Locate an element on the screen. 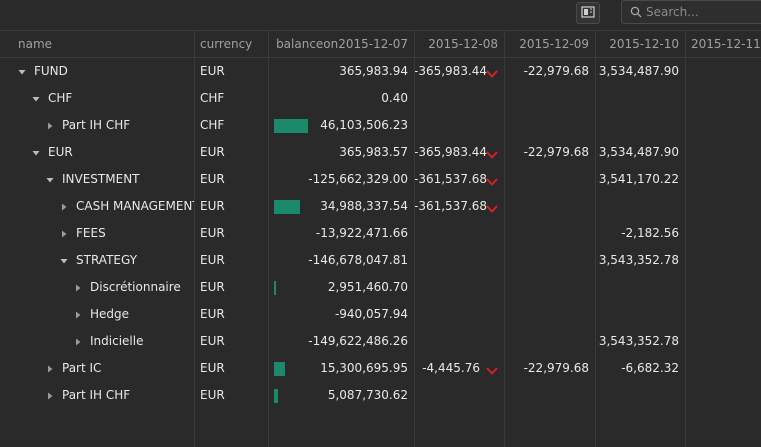 Image resolution: width=761 pixels, height=447 pixels. table-row: STRATEGY EUR -146,678,047.81 3,543,352.78 is located at coordinates (380, 260).